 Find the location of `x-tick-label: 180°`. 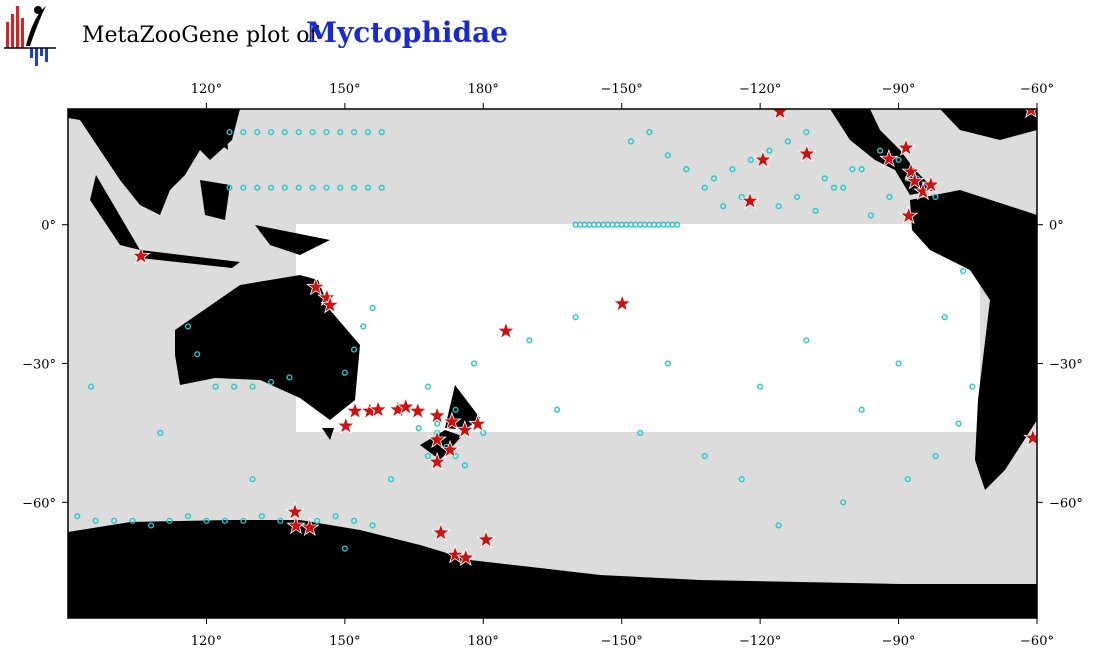

x-tick-label: 180° is located at coordinates (483, 89).